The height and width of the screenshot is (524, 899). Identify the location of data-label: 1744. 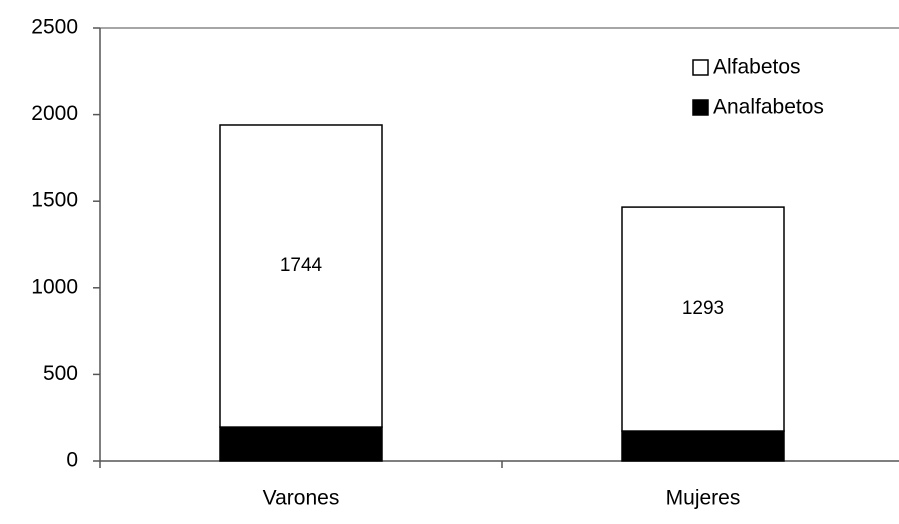
(301, 265).